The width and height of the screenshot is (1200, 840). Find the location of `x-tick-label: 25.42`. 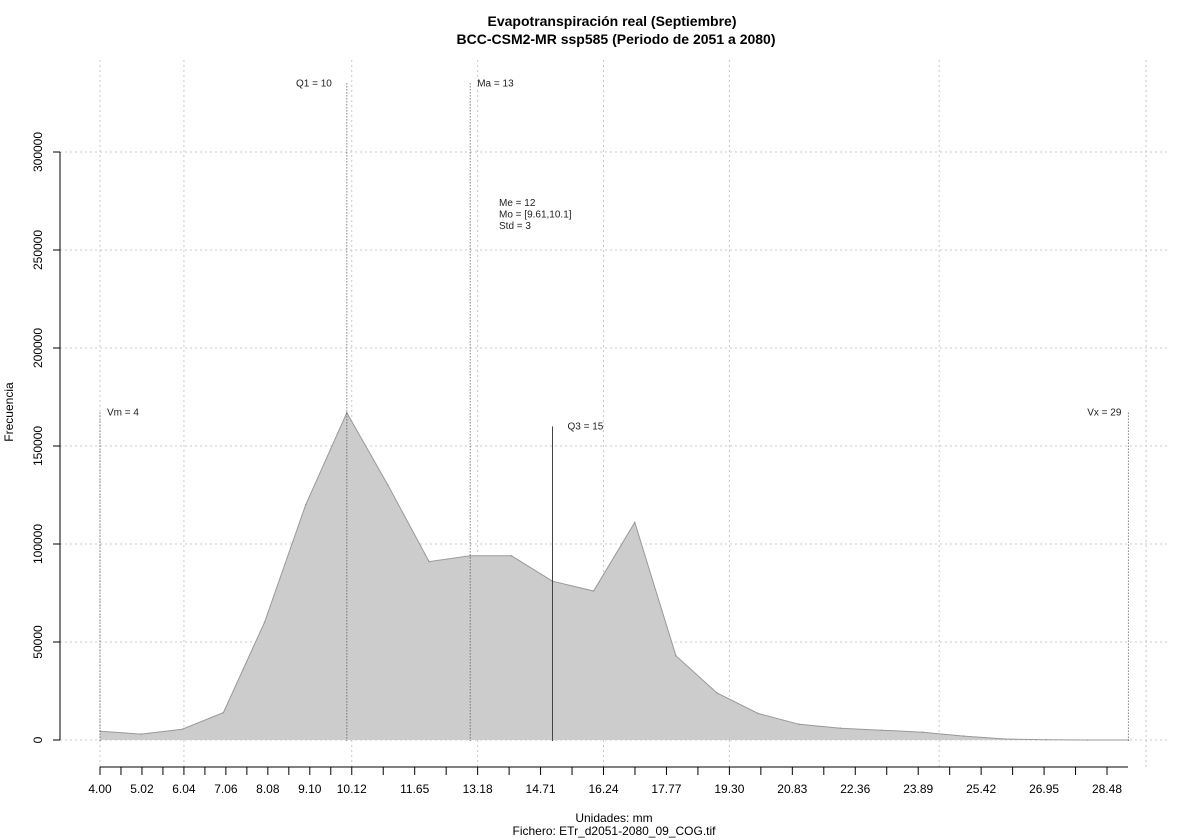

x-tick-label: 25.42 is located at coordinates (981, 789).